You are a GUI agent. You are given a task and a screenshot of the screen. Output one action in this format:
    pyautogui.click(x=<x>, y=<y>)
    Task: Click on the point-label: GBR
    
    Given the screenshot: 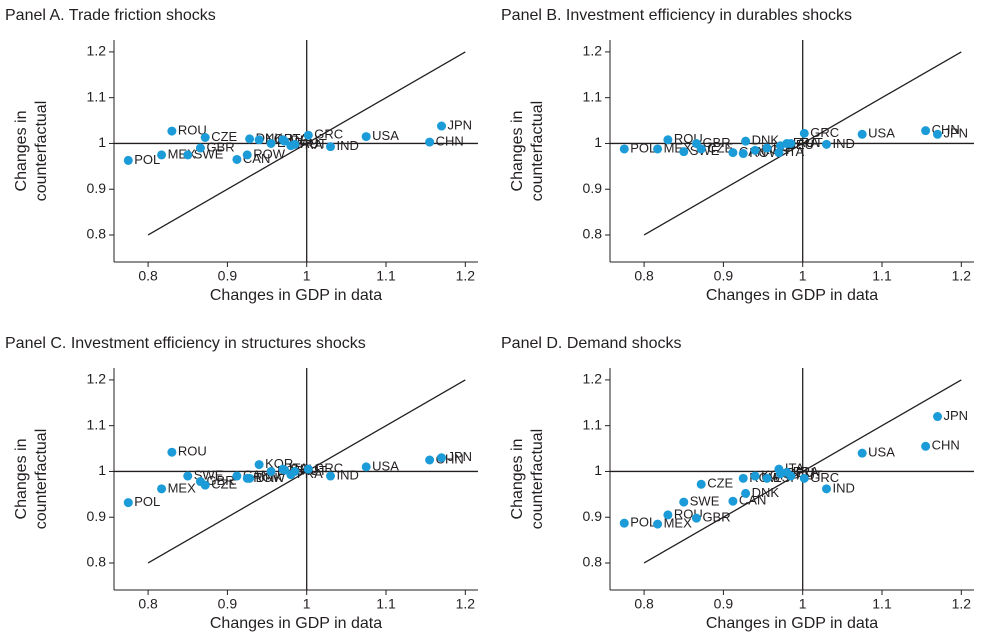 What is the action you would take?
    pyautogui.click(x=220, y=480)
    